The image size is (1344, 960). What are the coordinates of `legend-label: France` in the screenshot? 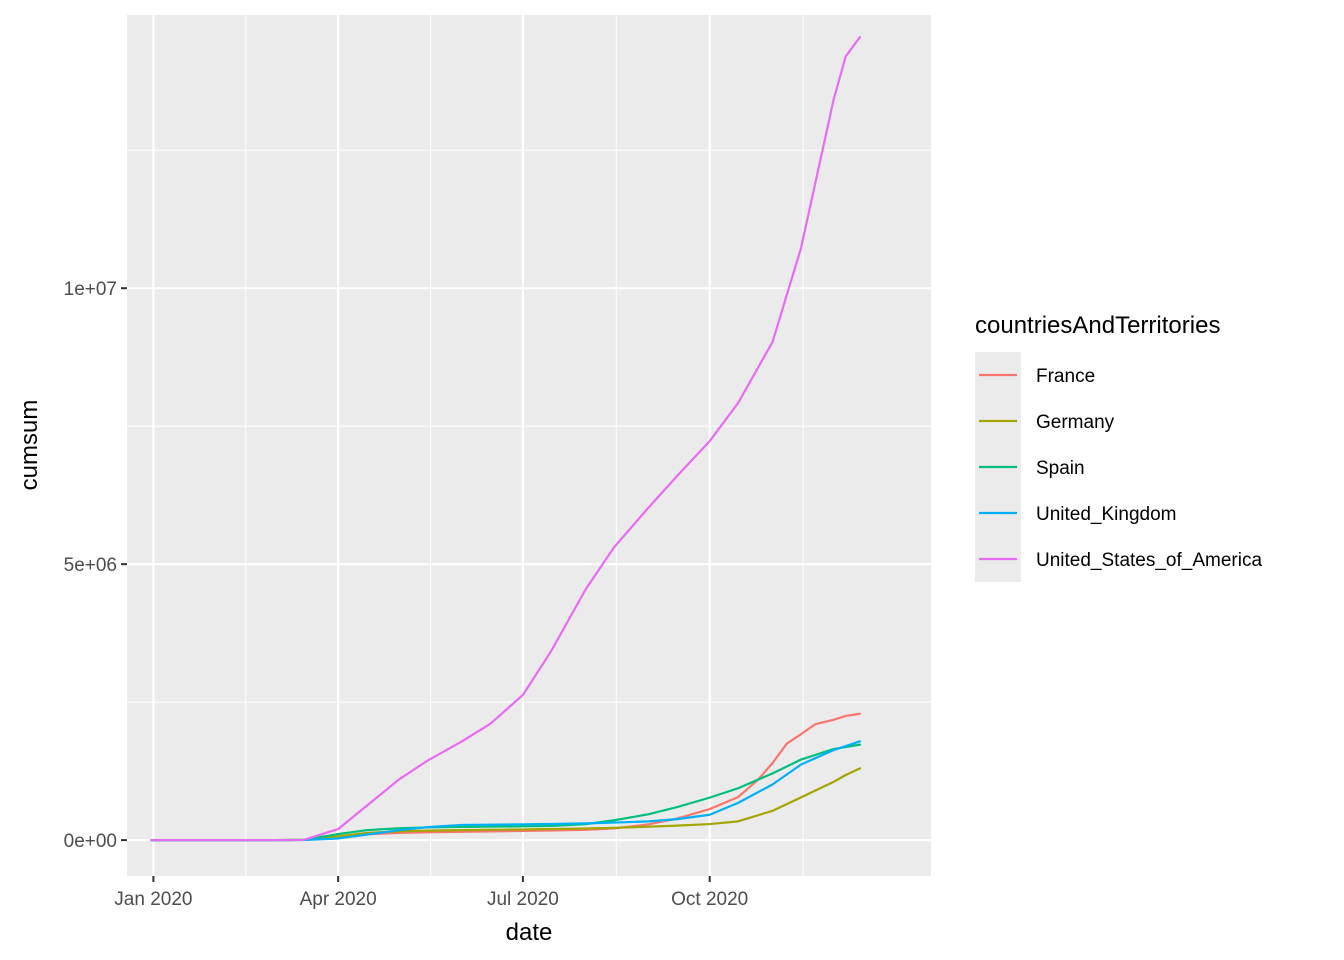 It's located at (1065, 376).